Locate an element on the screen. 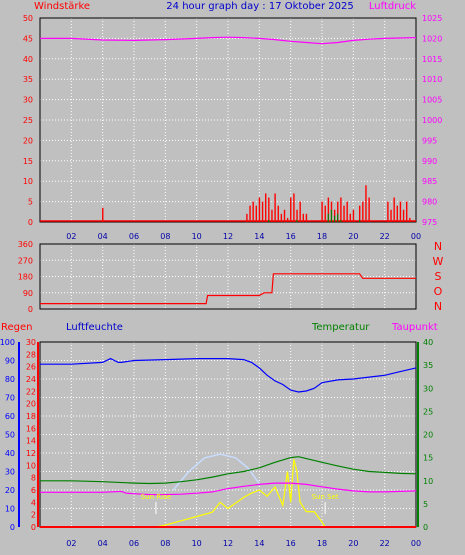 The image size is (465, 555). humidity-axis-tick: 0 is located at coordinates (12, 527).